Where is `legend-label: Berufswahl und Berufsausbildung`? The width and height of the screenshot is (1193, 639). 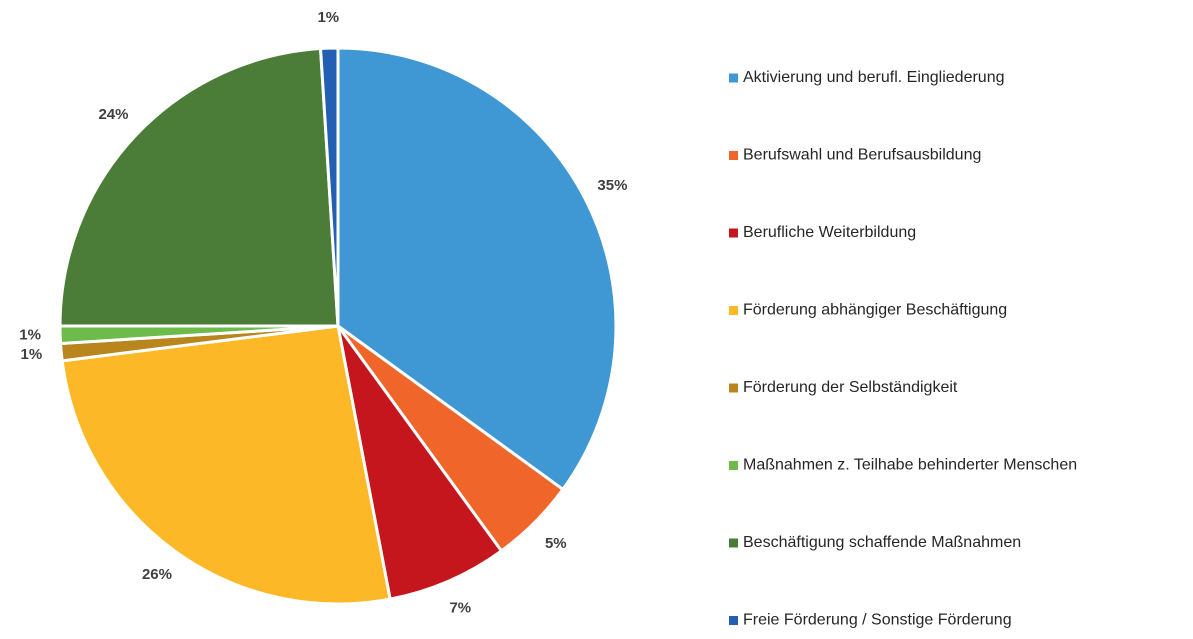 legend-label: Berufswahl und Berufsausbildung is located at coordinates (862, 155).